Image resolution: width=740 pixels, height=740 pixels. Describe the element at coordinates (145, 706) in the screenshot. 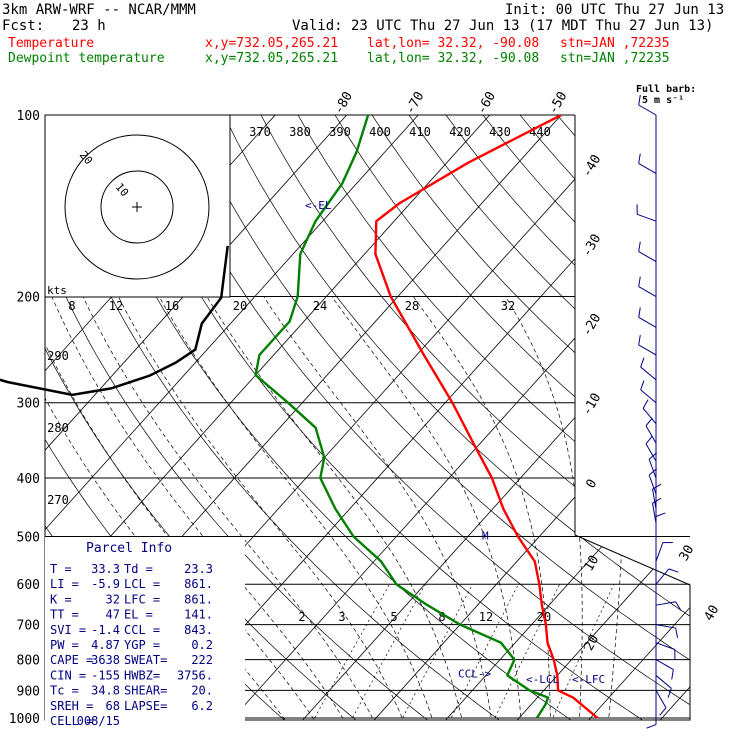

I see `parcel-info-value: LAPSE=` at that location.